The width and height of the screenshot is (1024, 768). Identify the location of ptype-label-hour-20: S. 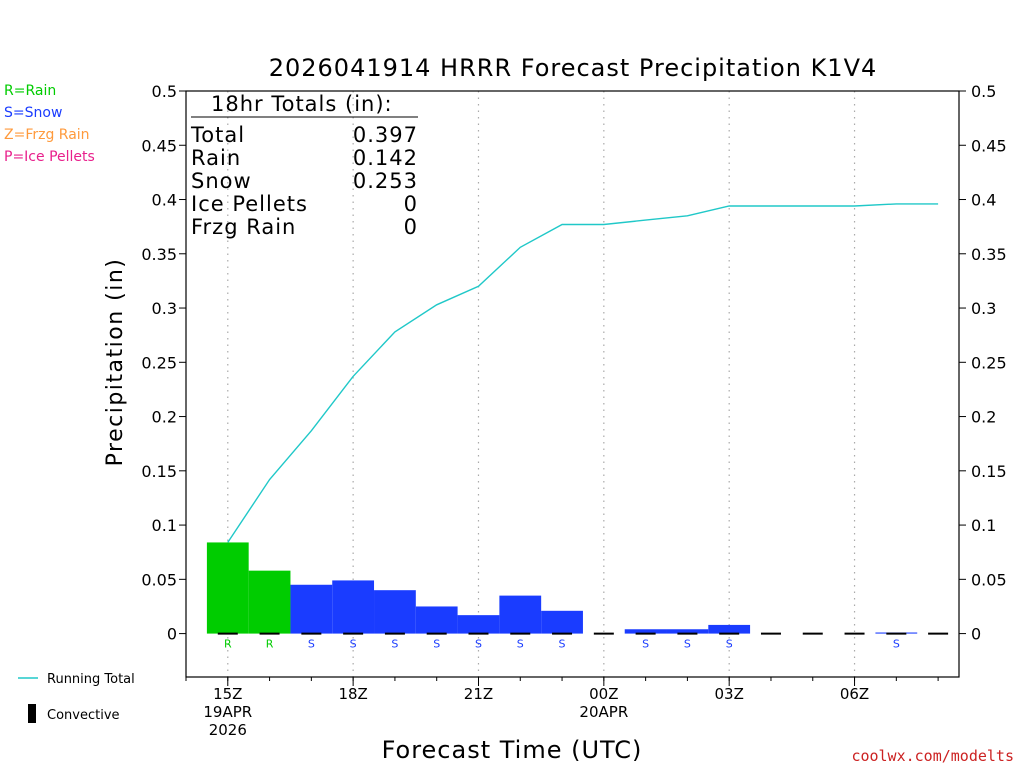
(436, 644).